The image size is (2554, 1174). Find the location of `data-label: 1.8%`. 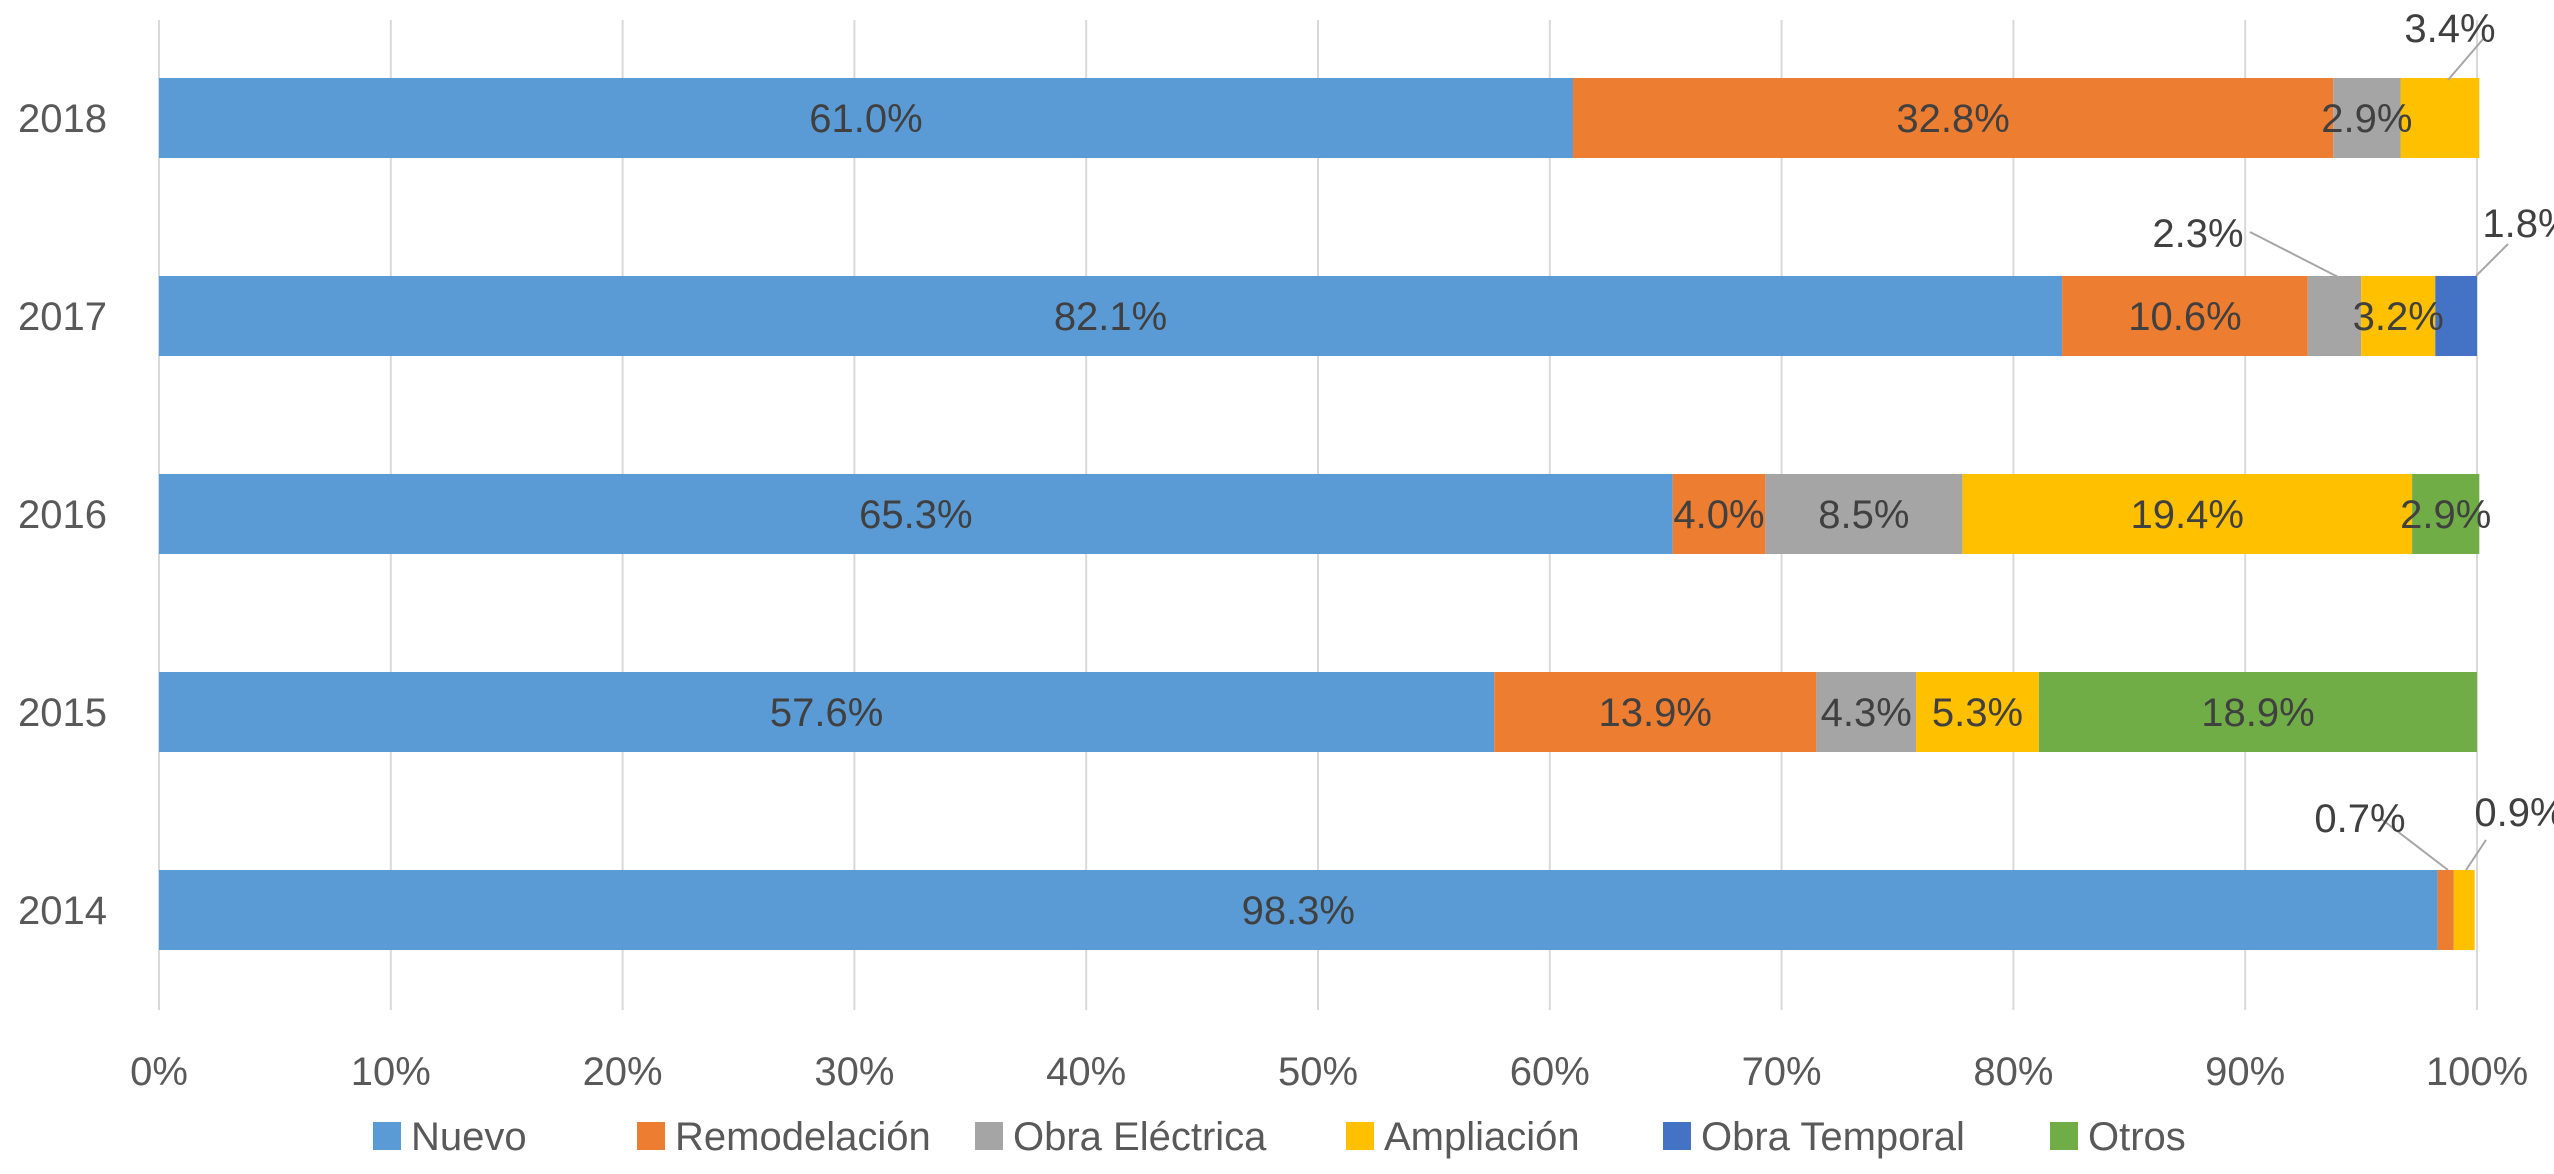

data-label: 1.8% is located at coordinates (2518, 224).